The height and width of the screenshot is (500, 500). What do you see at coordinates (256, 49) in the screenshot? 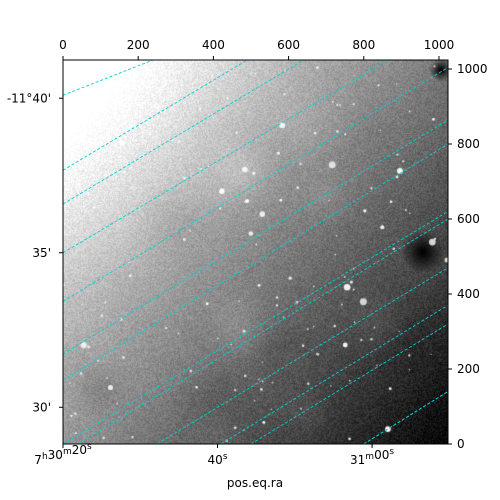
I see `top-pixel-axis: 0 200 400 600 800 1000` at bounding box center [256, 49].